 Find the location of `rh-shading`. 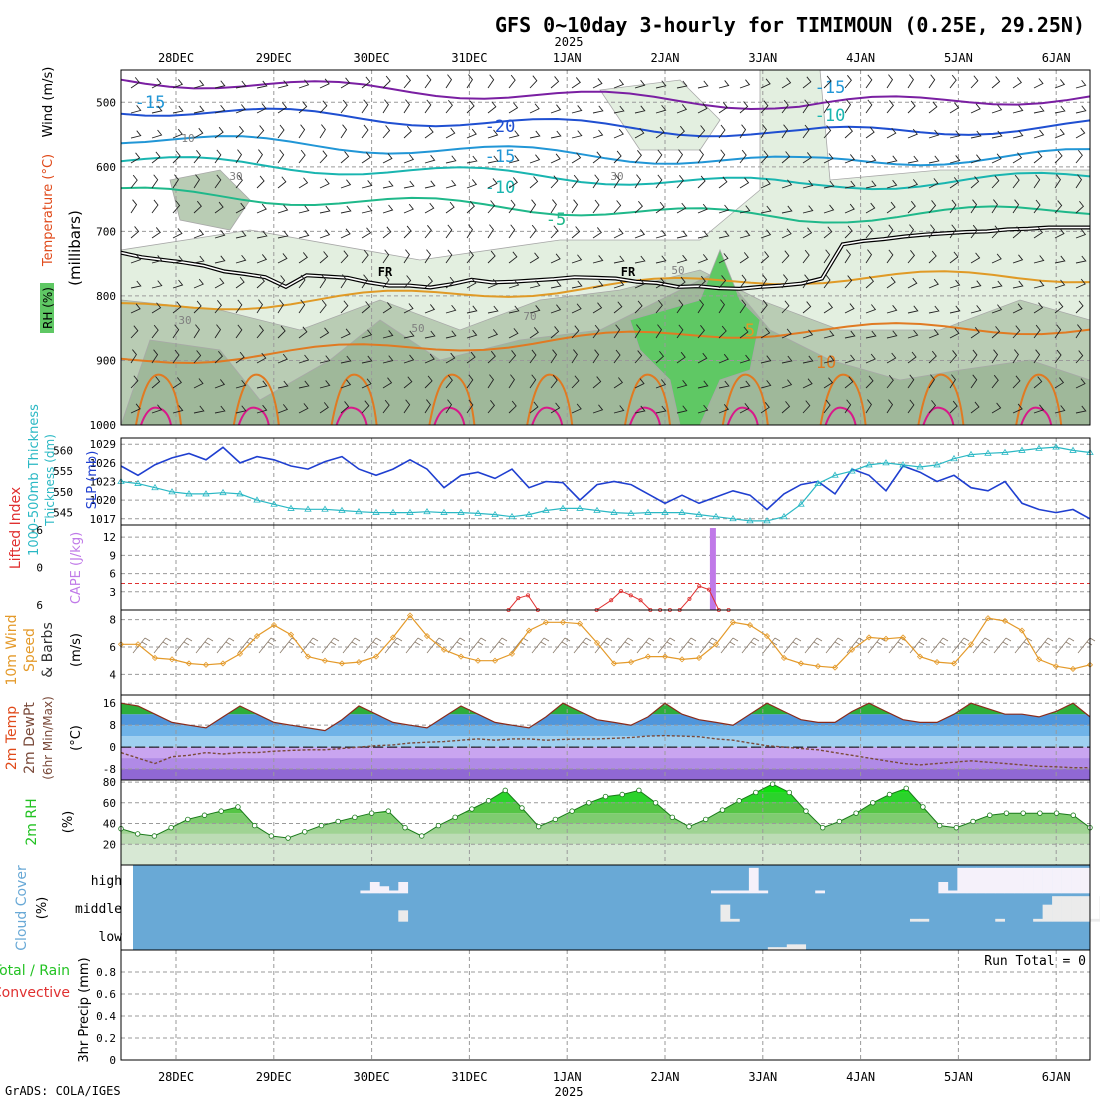

rh-shading is located at coordinates (660, 115).